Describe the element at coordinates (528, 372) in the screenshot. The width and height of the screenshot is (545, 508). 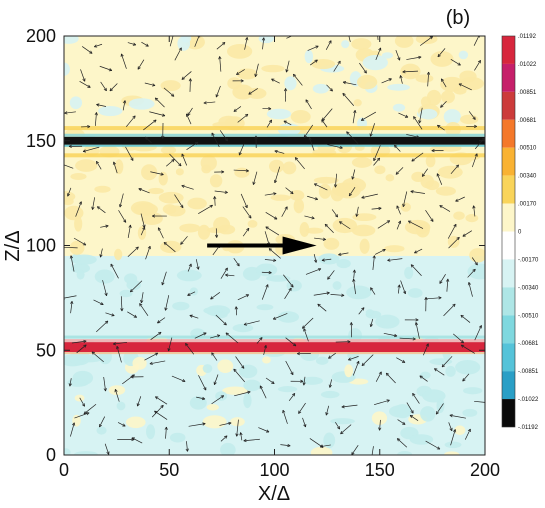
I see `colorbar-label: -.00851` at that location.